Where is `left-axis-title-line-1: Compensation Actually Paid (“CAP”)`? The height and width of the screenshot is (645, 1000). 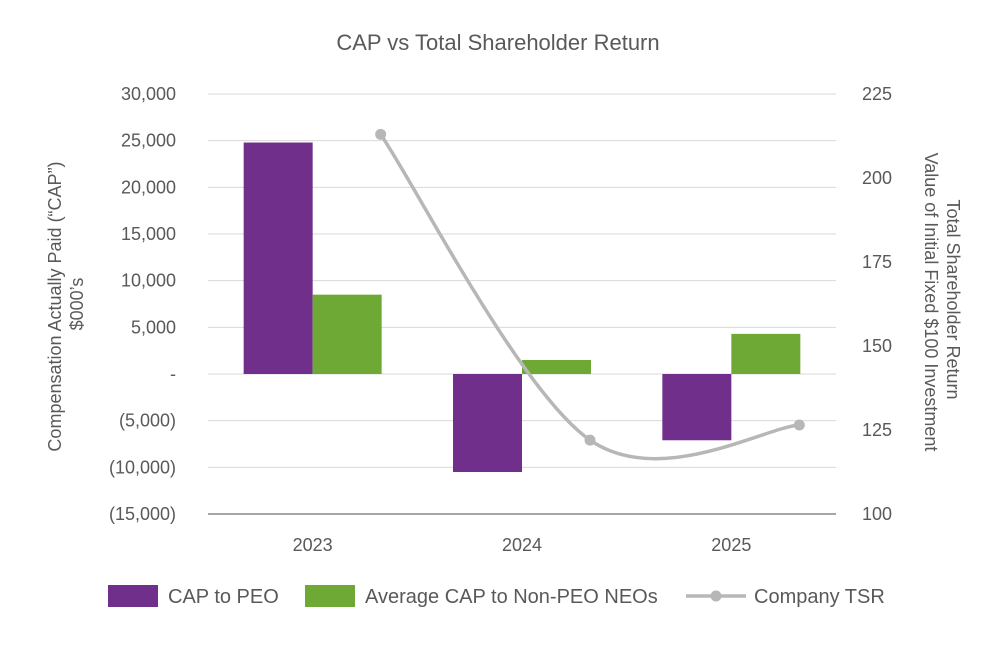 left-axis-title-line-1: Compensation Actually Paid (“CAP”) is located at coordinates (55, 306).